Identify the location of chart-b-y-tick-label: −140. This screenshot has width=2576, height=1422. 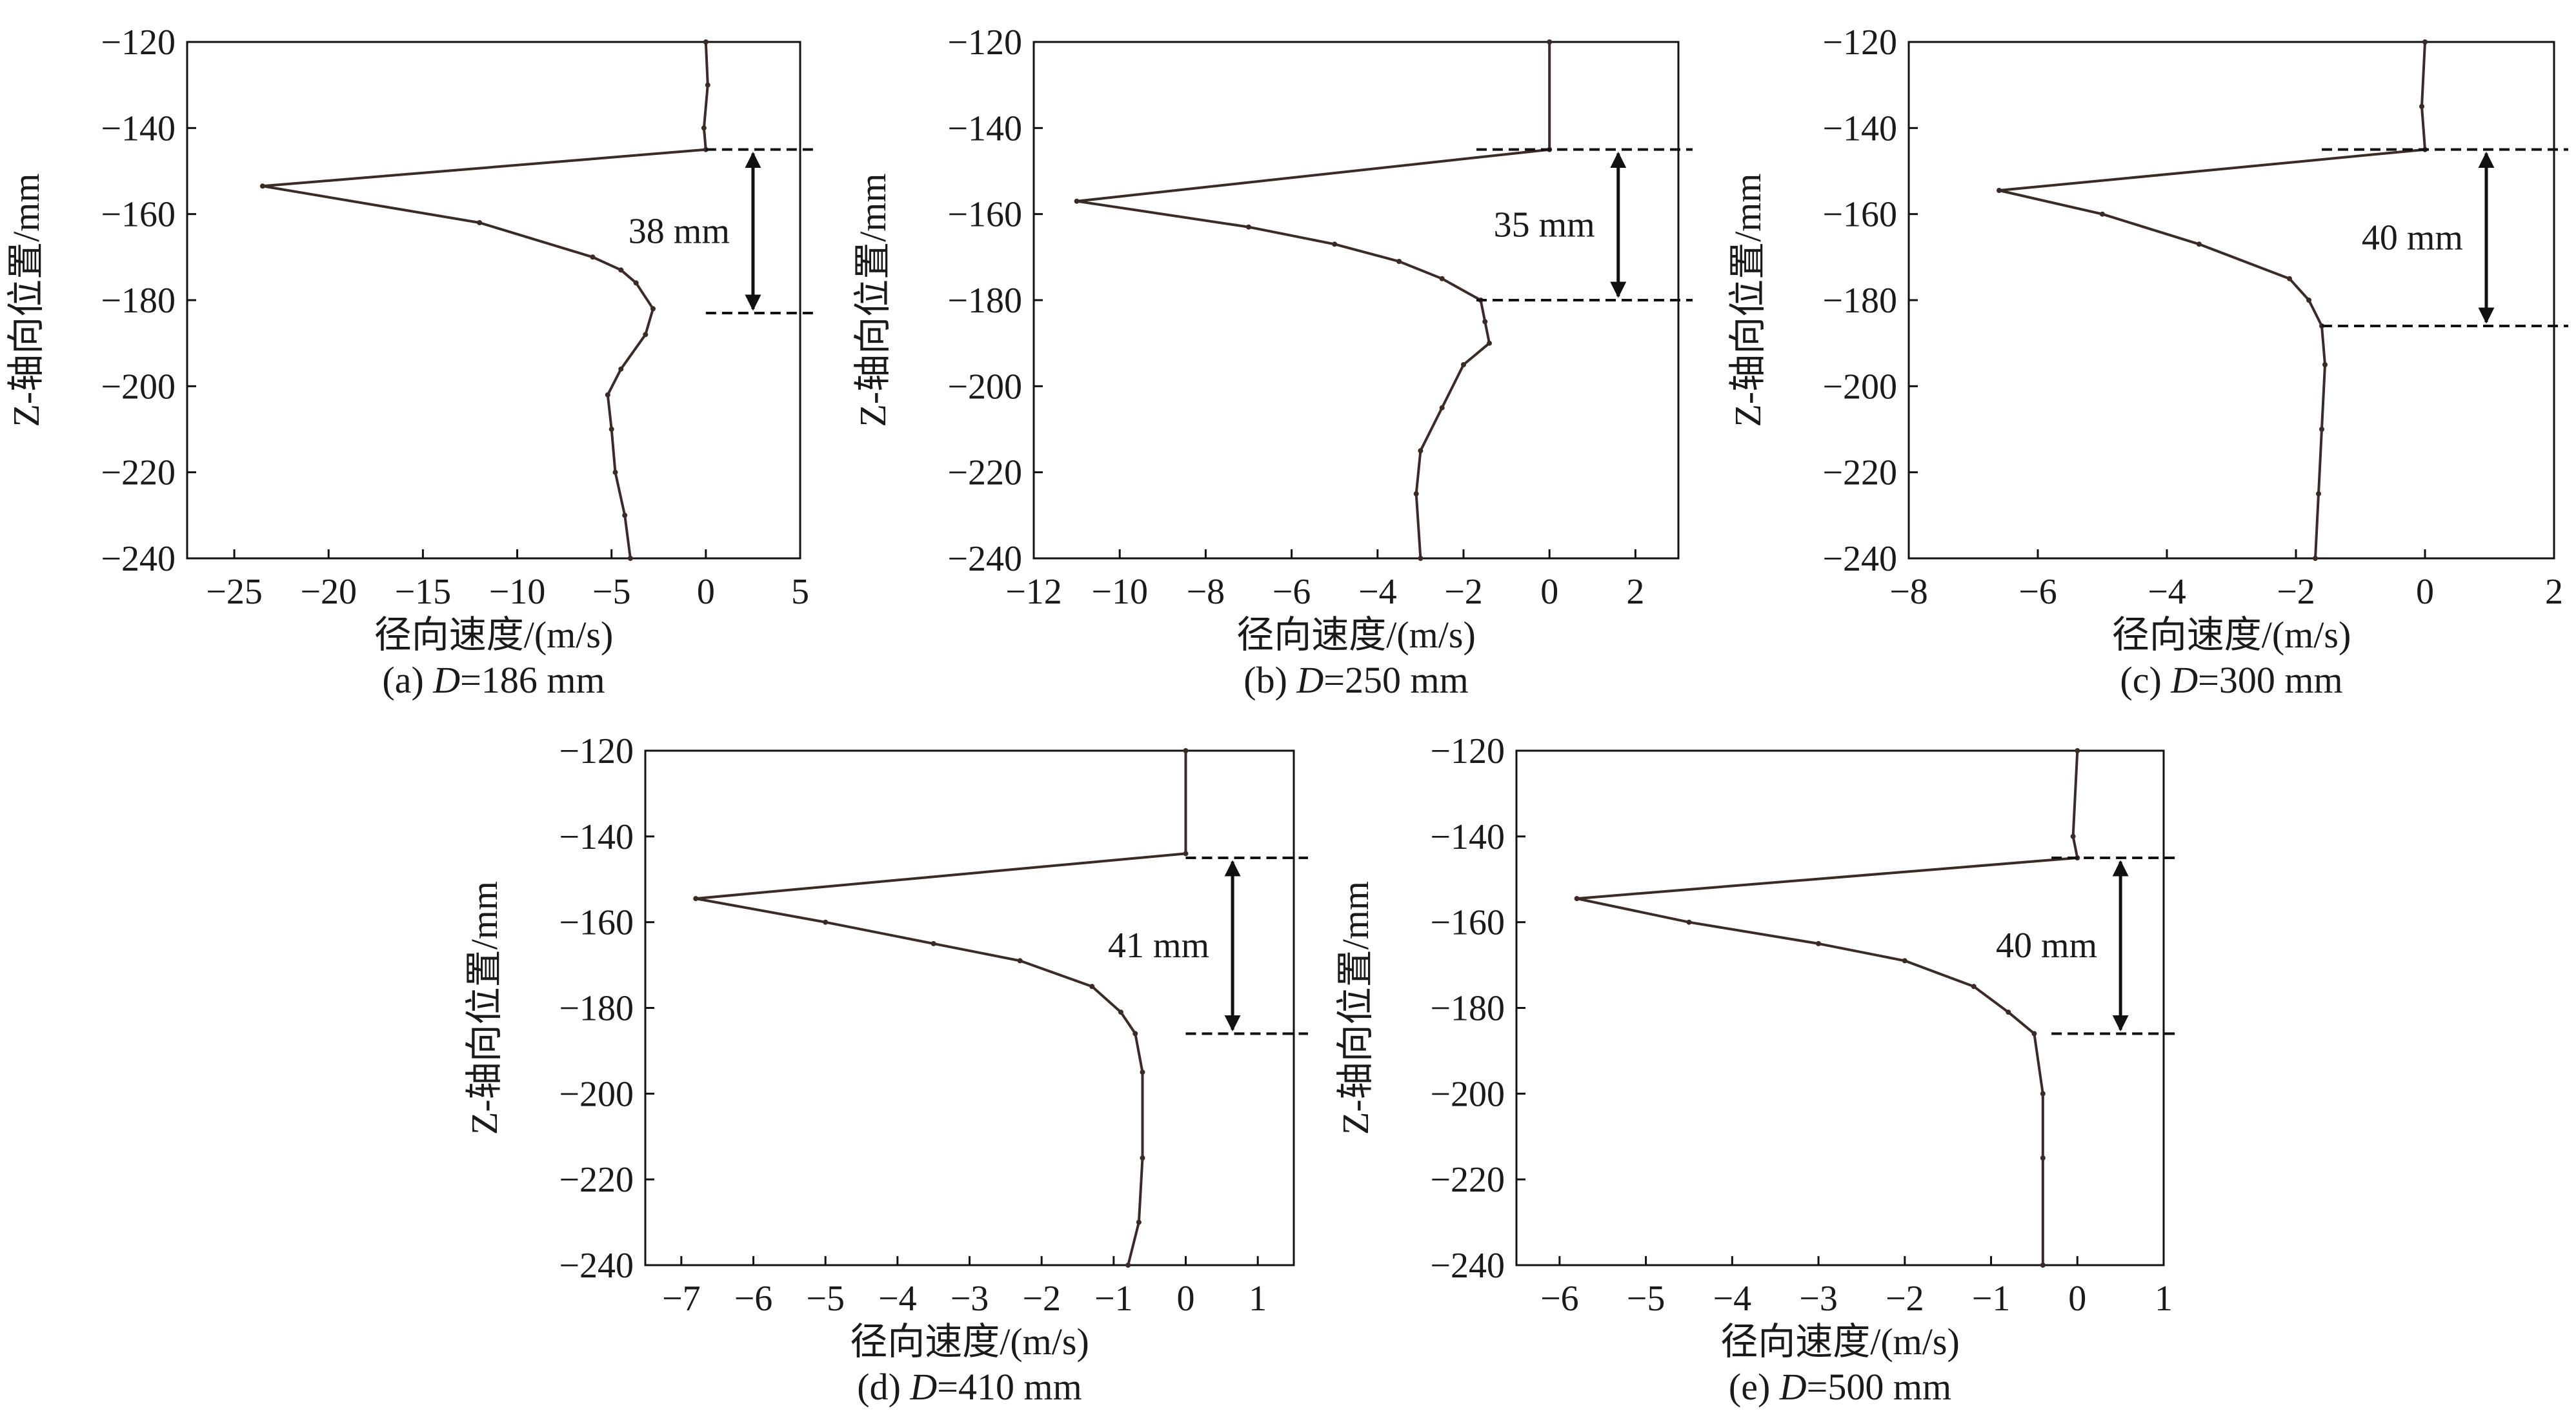
(984, 128).